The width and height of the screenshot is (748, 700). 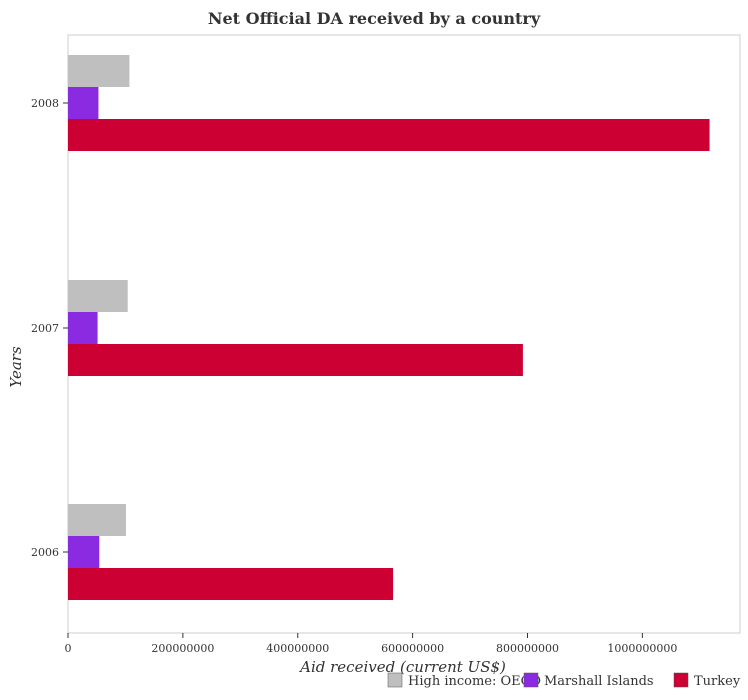 I want to click on x-tick-label: 400000000, so click(x=297, y=648).